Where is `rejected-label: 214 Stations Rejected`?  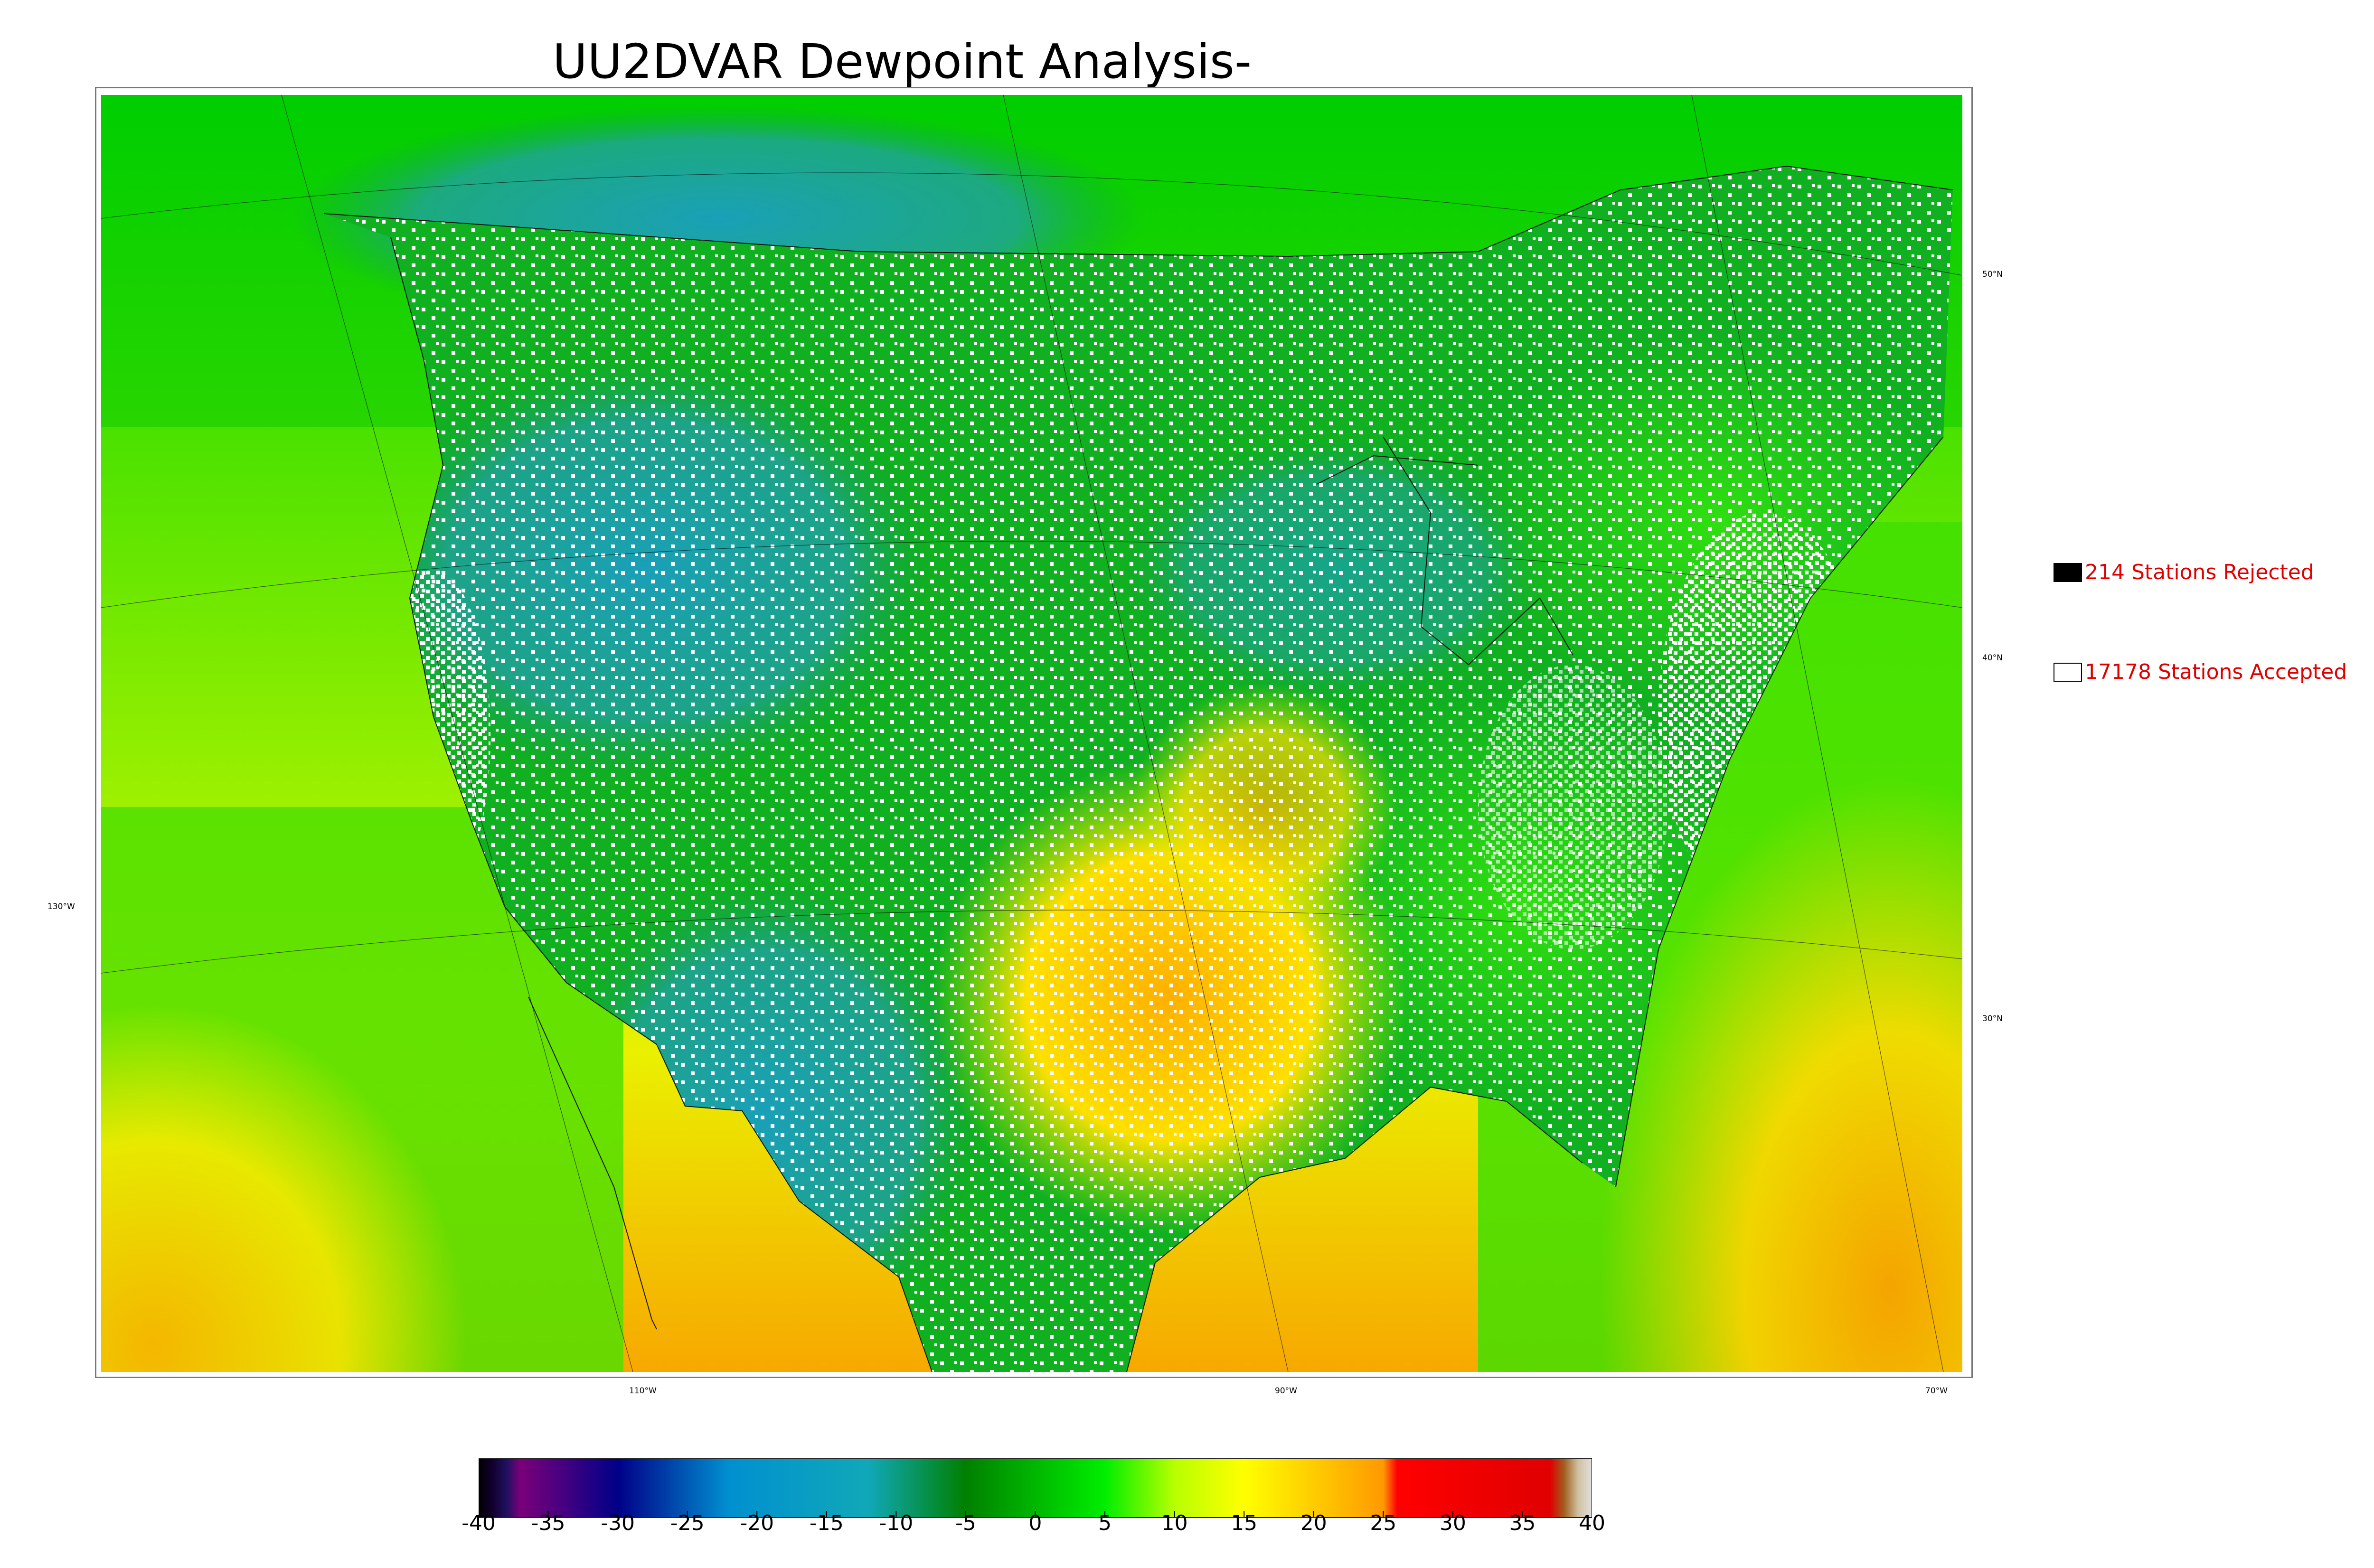 rejected-label: 214 Stations Rejected is located at coordinates (2199, 572).